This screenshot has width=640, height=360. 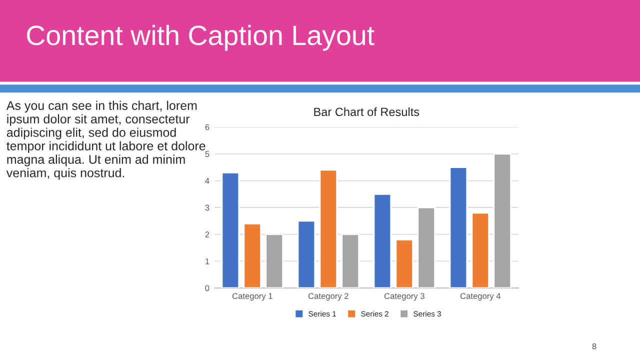 I want to click on y-tick-label: 5, so click(x=207, y=154).